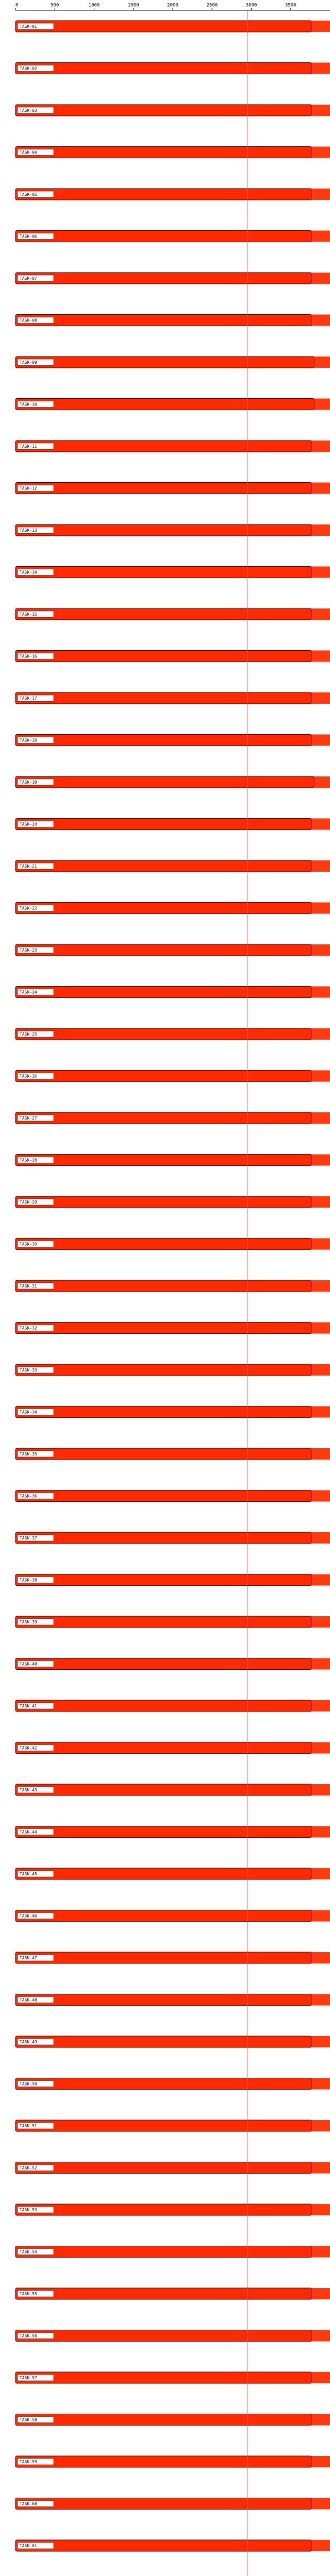  Describe the element at coordinates (28, 657) in the screenshot. I see `bar-label: TASK-16` at that location.